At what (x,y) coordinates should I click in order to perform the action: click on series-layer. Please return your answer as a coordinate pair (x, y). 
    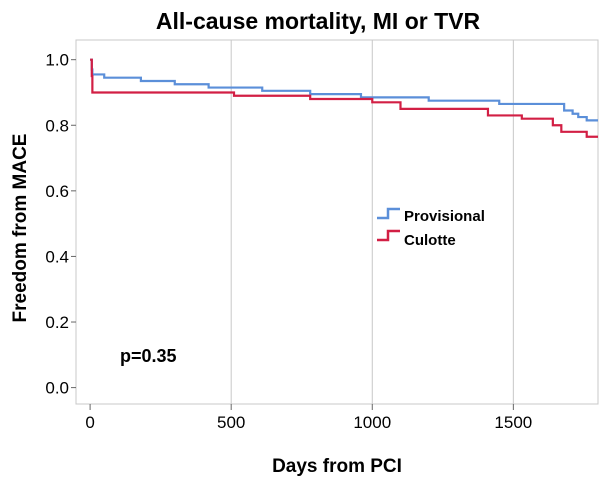
    Looking at the image, I should click on (344, 98).